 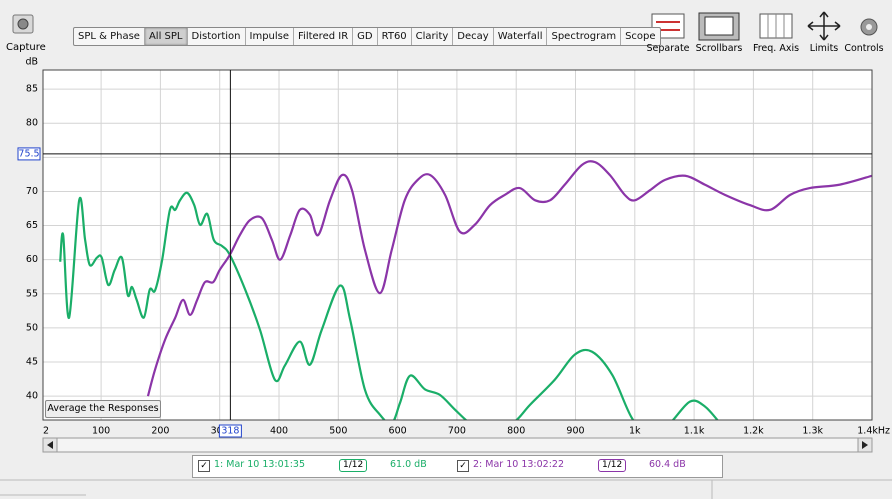 What do you see at coordinates (32, 327) in the screenshot?
I see `y-tick-label: 50` at bounding box center [32, 327].